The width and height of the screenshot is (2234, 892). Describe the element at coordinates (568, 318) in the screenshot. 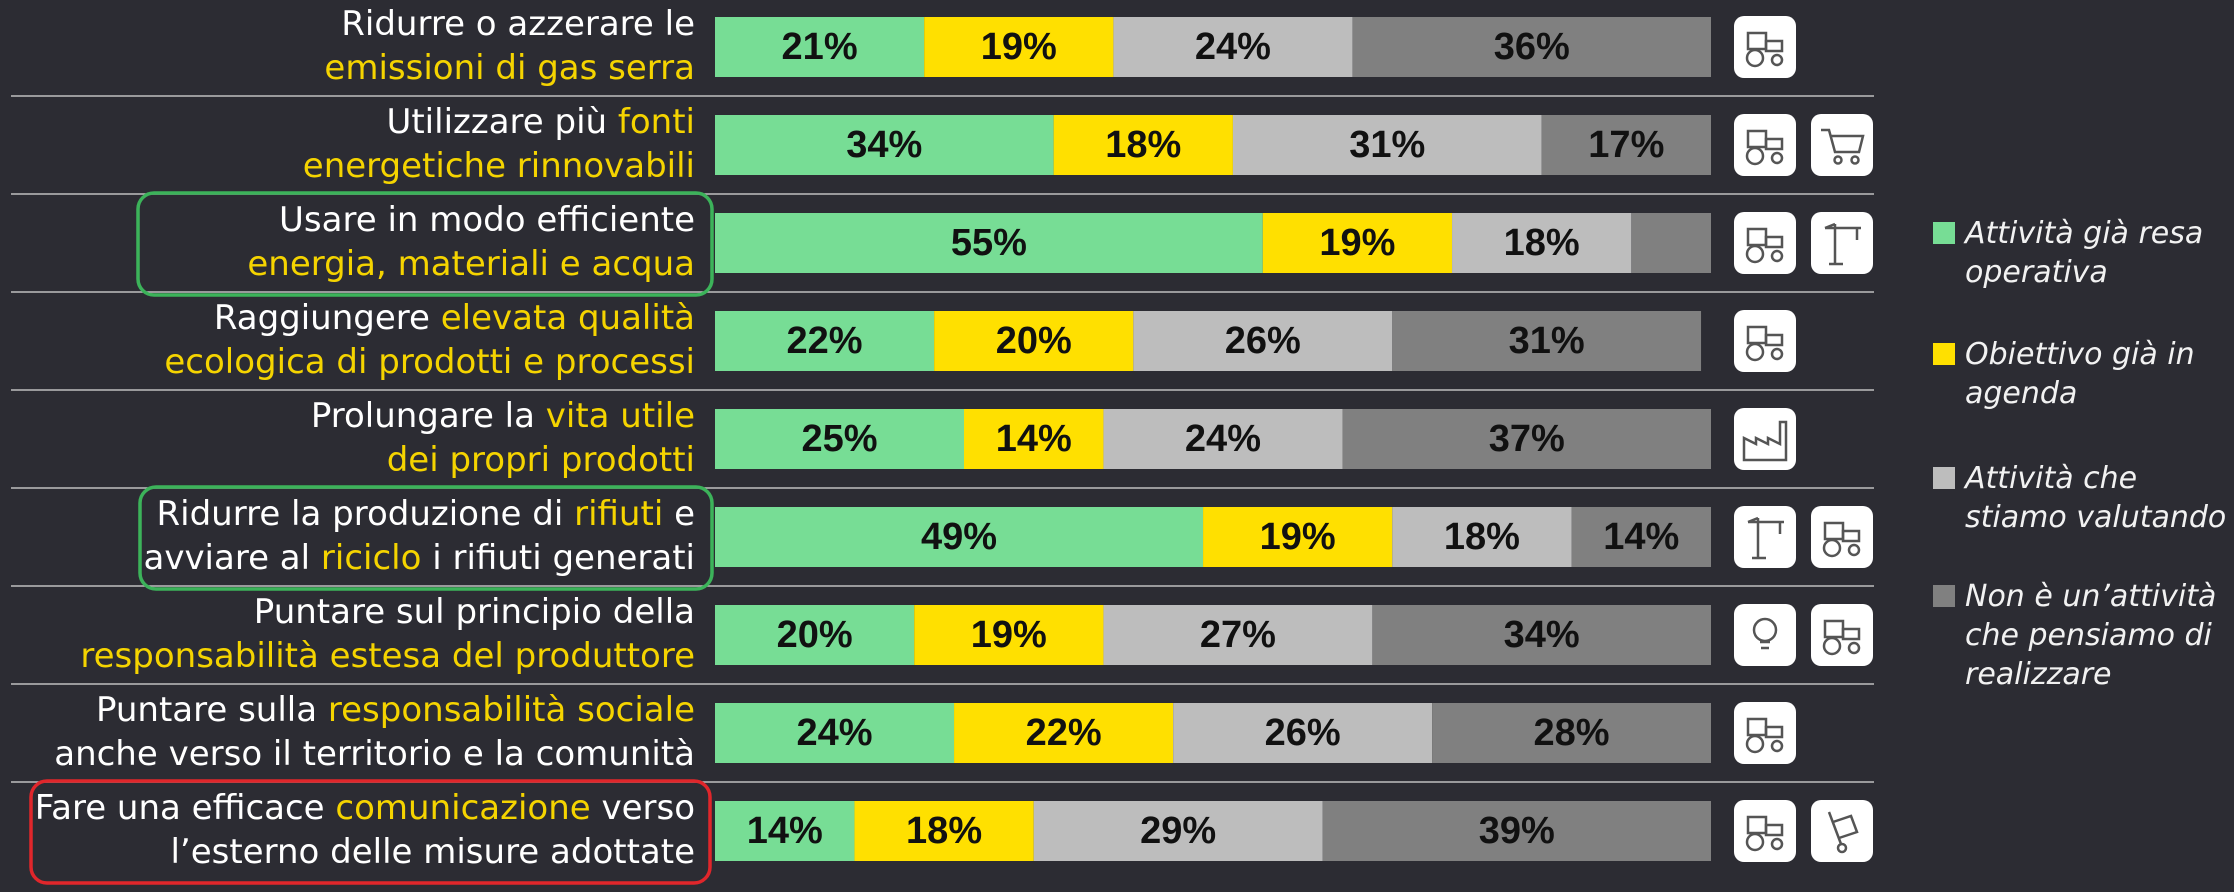

I see `label-part: elevata qualità` at that location.